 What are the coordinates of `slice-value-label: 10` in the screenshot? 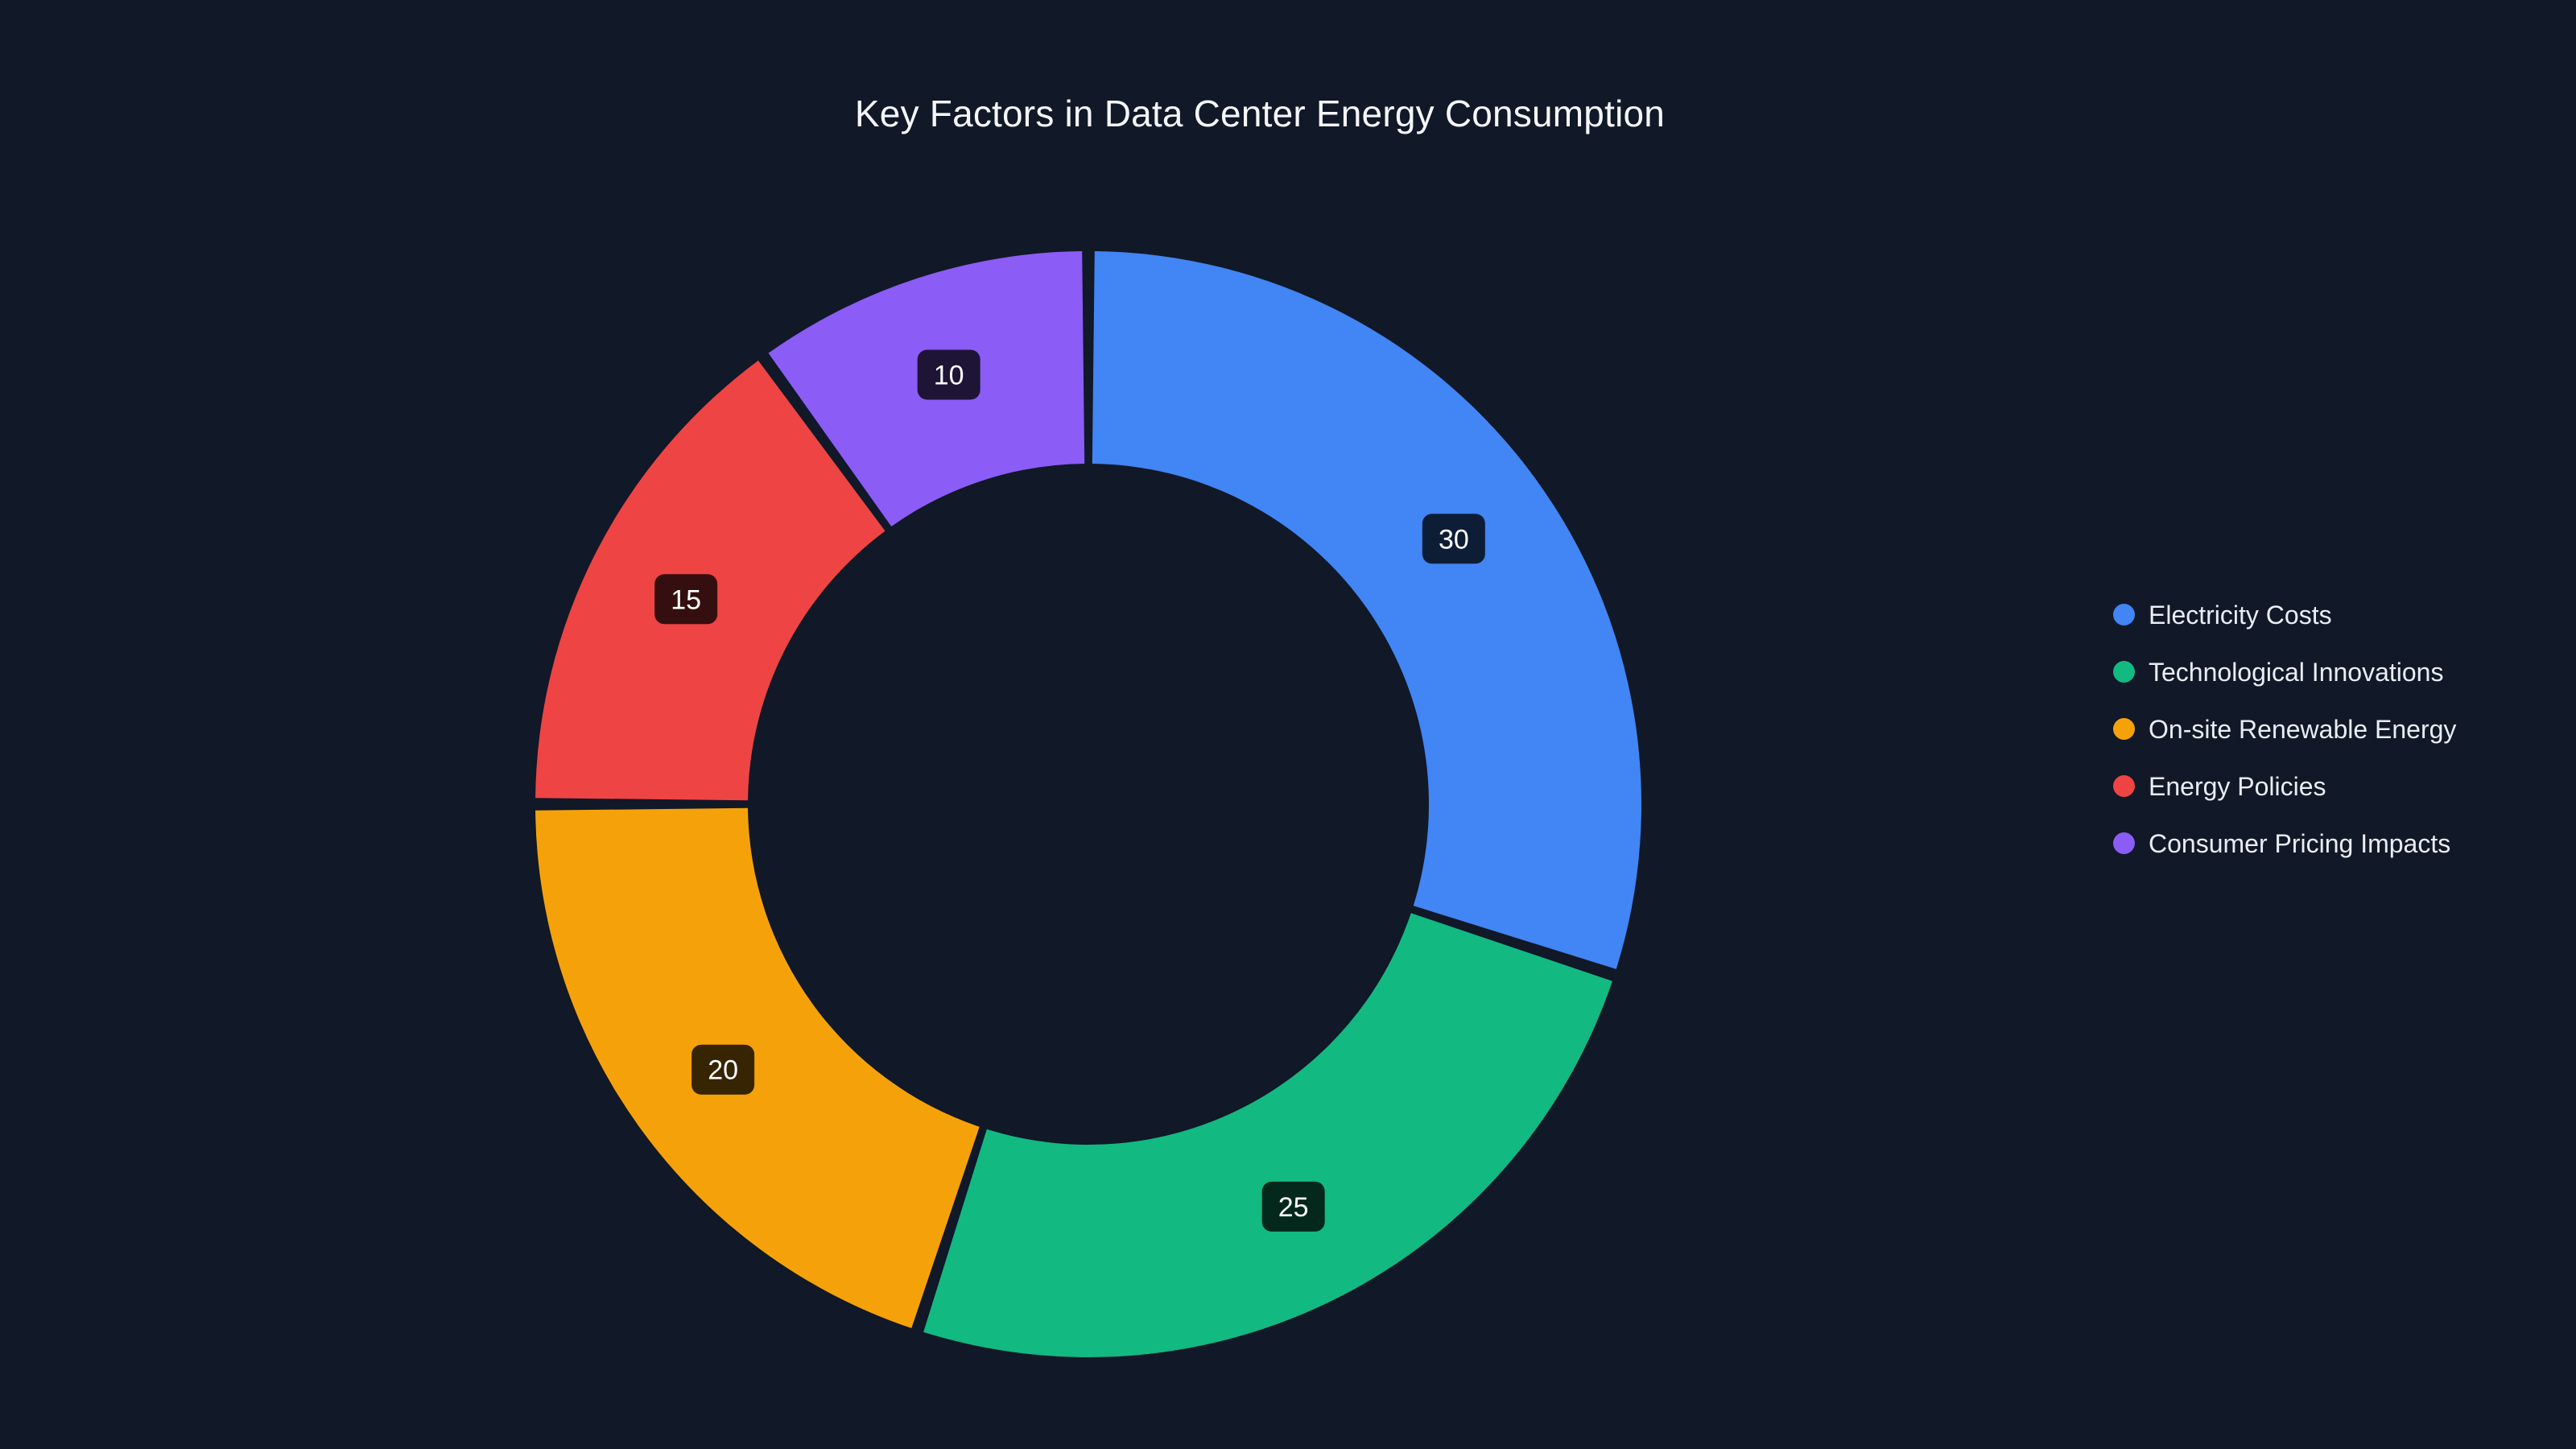 It's located at (948, 374).